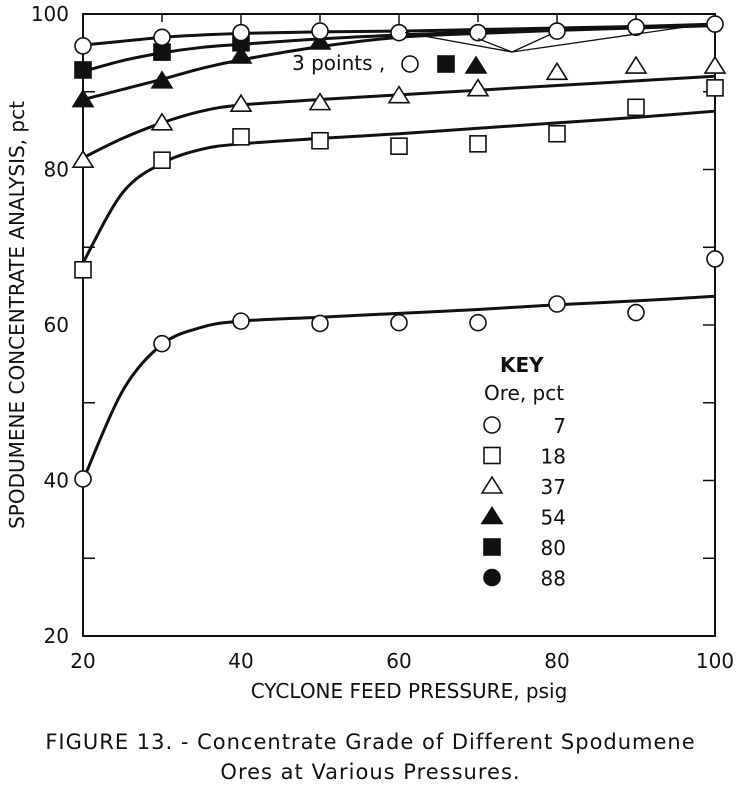 Image resolution: width=741 pixels, height=791 pixels. What do you see at coordinates (524, 393) in the screenshot?
I see `legend-subtitle: Ore, pct` at bounding box center [524, 393].